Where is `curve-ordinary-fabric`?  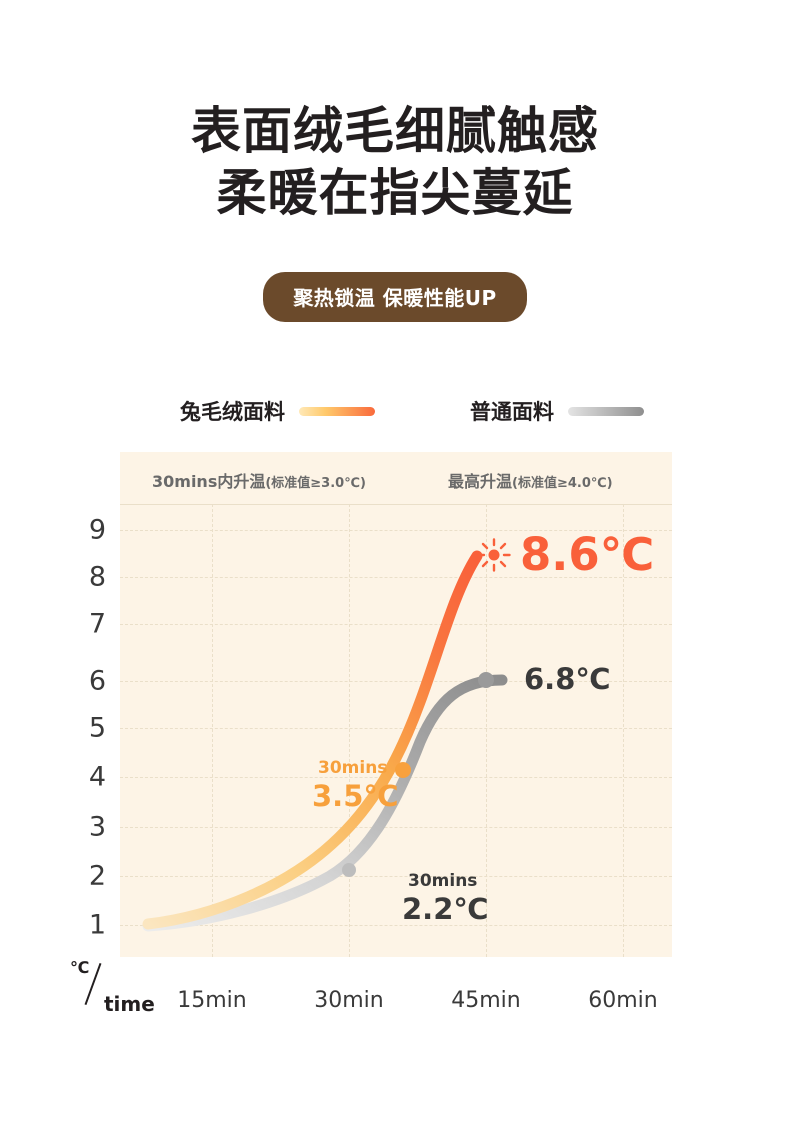
curve-ordinary-fabric is located at coordinates (325, 803).